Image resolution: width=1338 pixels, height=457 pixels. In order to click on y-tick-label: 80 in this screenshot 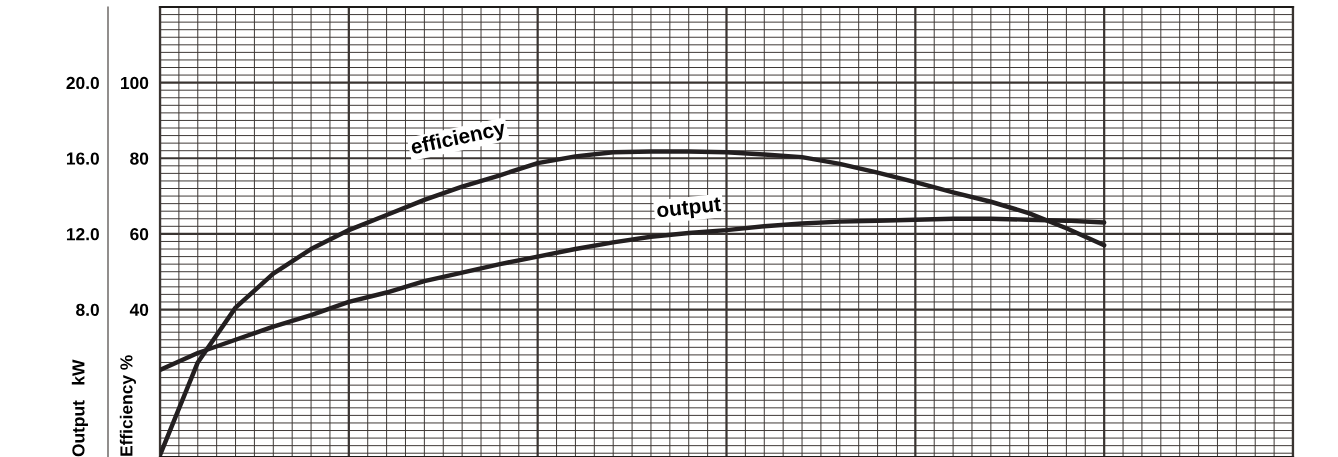, I will do `click(139, 158)`.